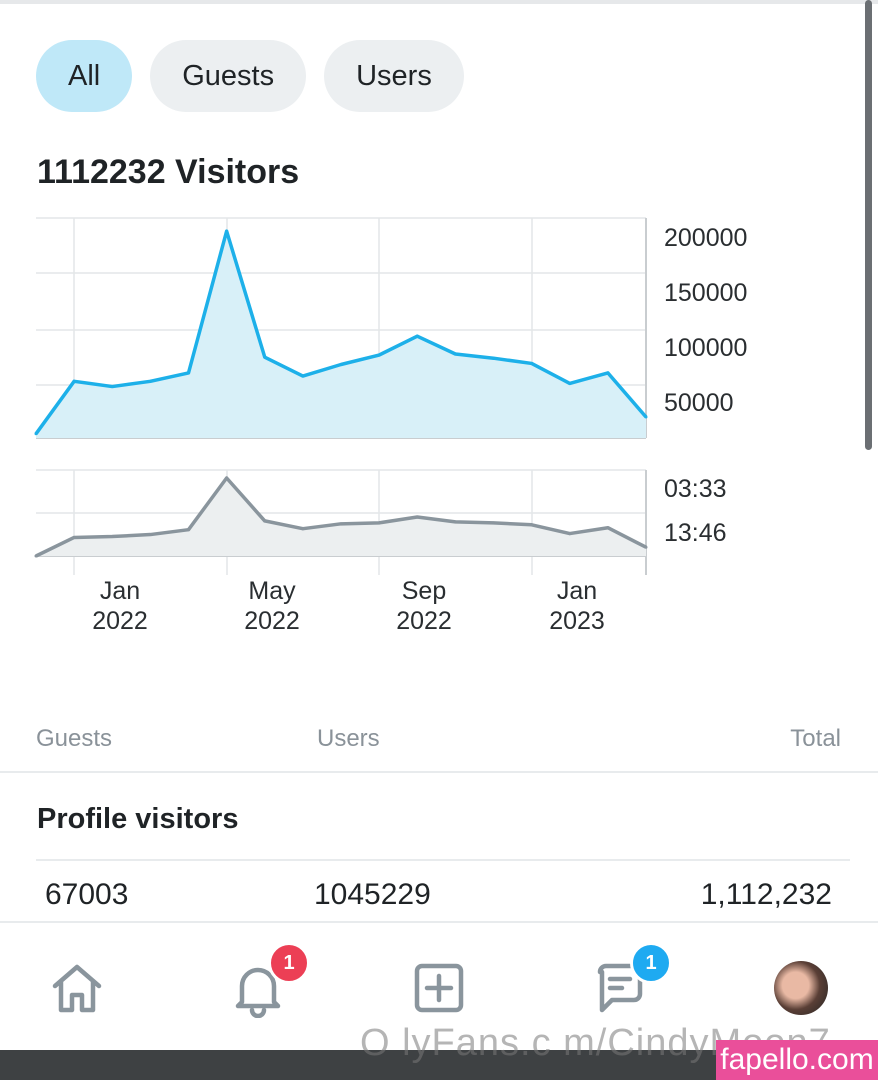 This screenshot has height=1080, width=878. I want to click on messages-badge: 1, so click(651, 963).